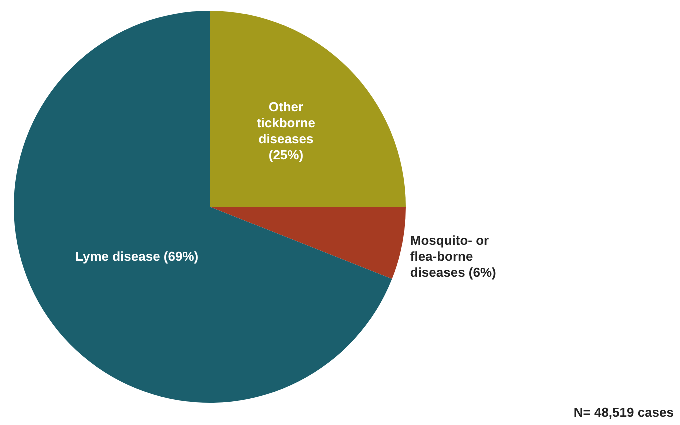 Image resolution: width=680 pixels, height=425 pixels. What do you see at coordinates (286, 154) in the screenshot?
I see `data-label: (25%)` at bounding box center [286, 154].